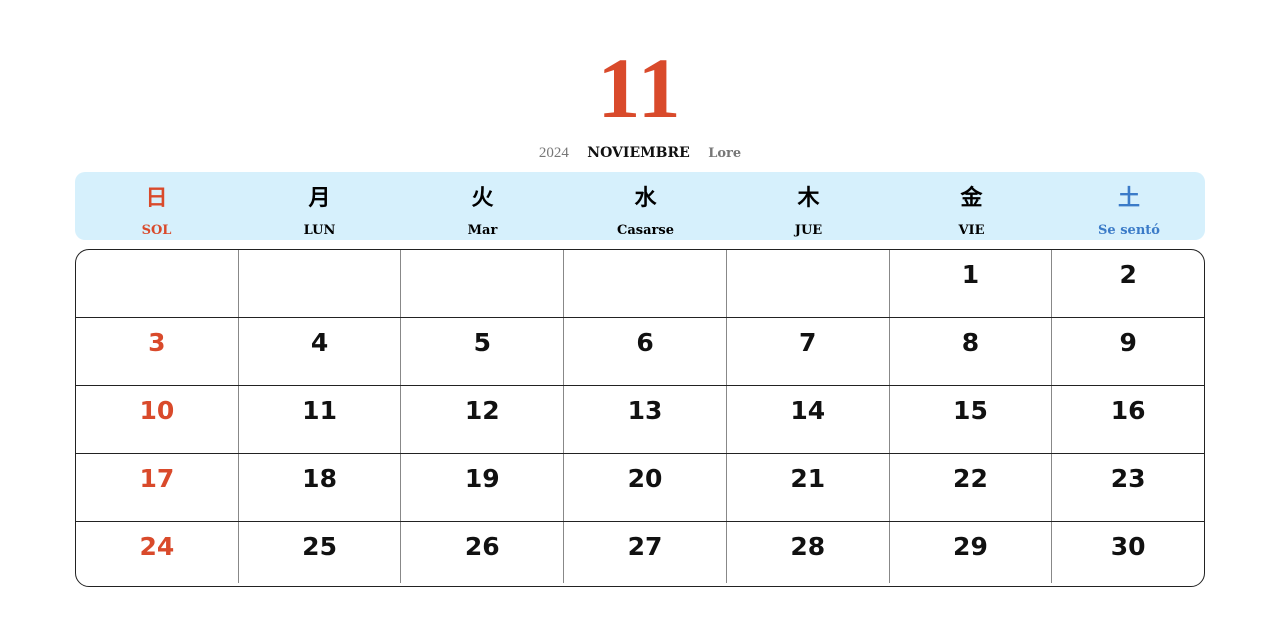  What do you see at coordinates (971, 419) in the screenshot?
I see `day-cell: 15` at bounding box center [971, 419].